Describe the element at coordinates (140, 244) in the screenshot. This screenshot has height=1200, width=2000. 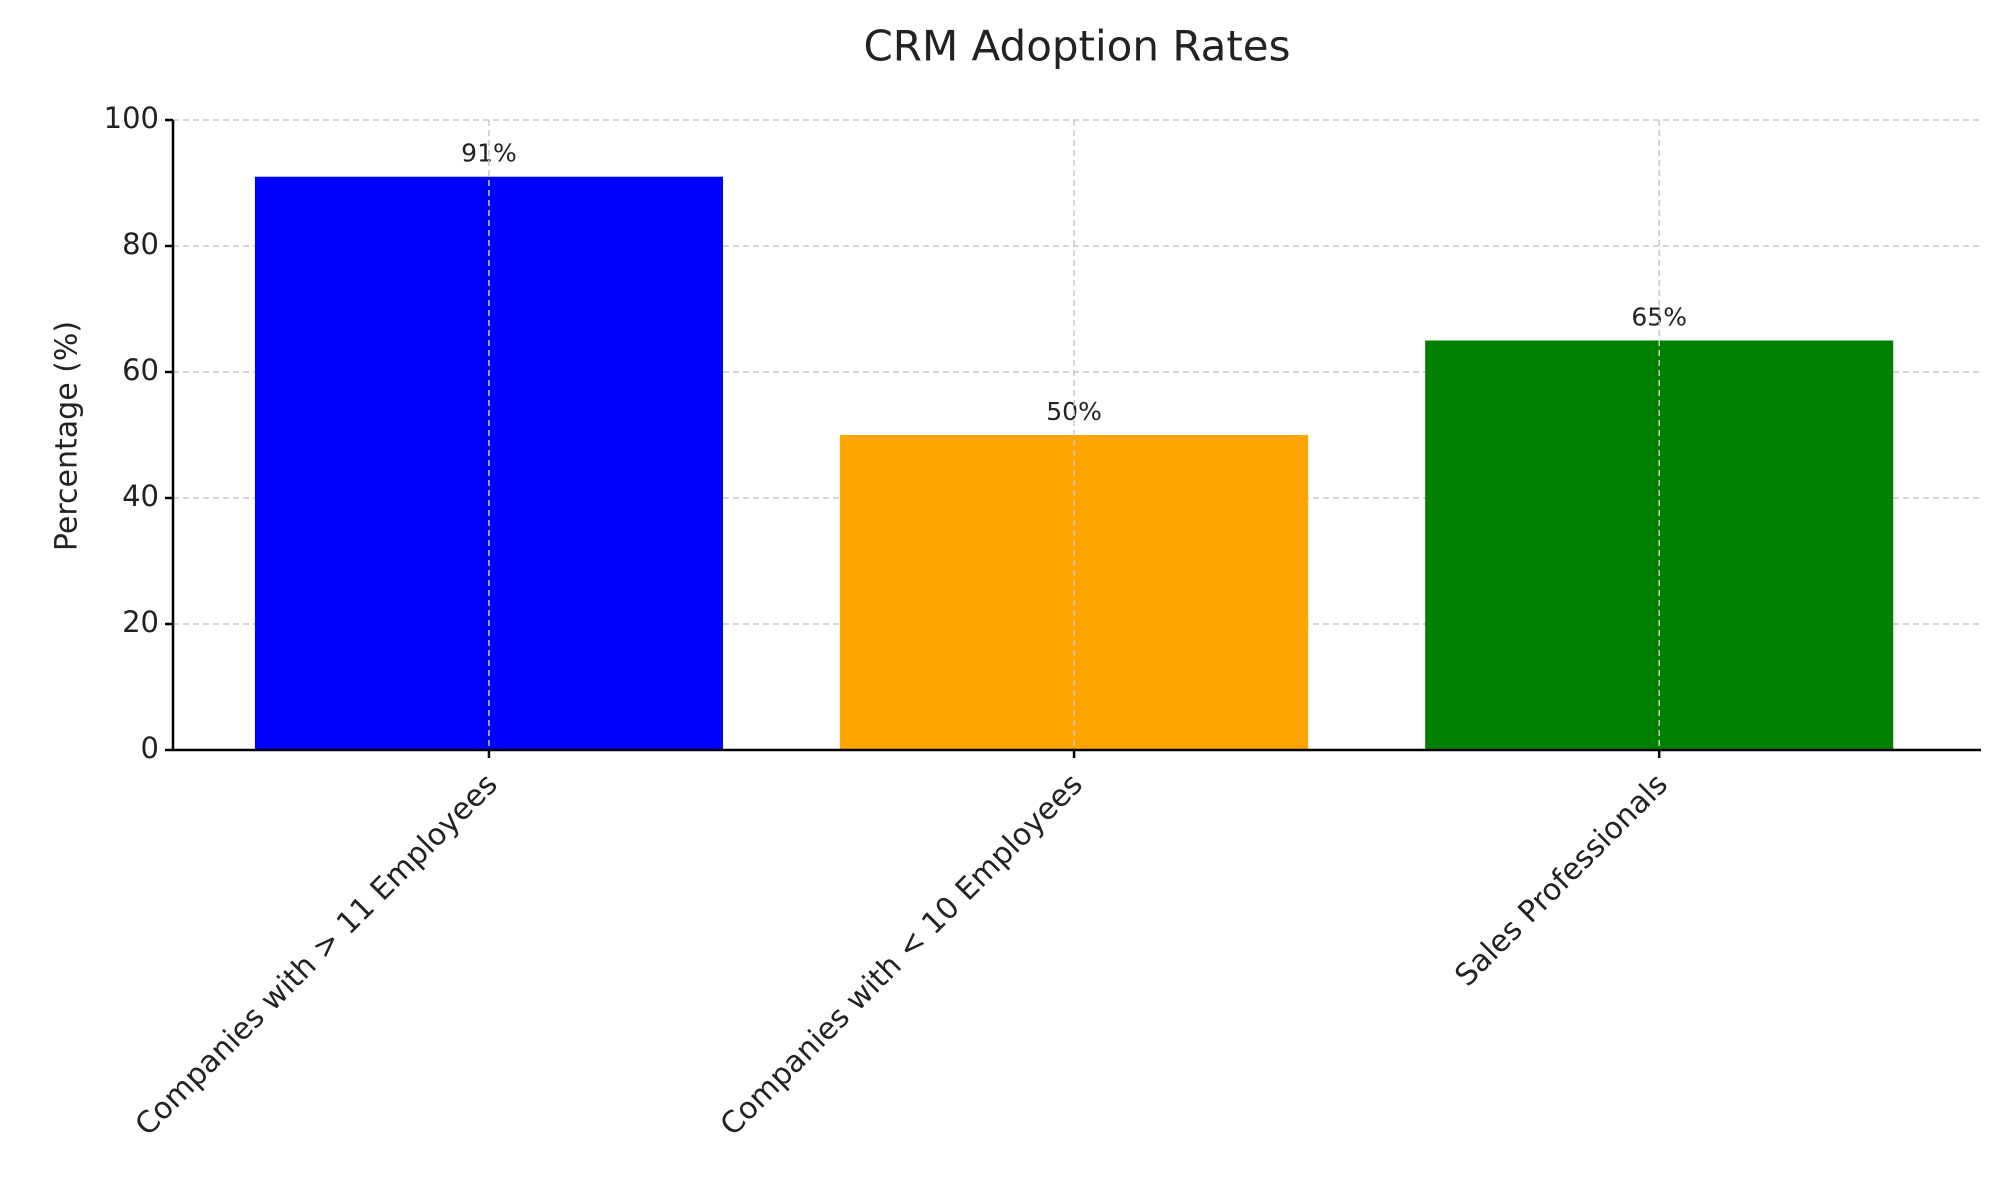
I see `y-tick-label: 80` at that location.